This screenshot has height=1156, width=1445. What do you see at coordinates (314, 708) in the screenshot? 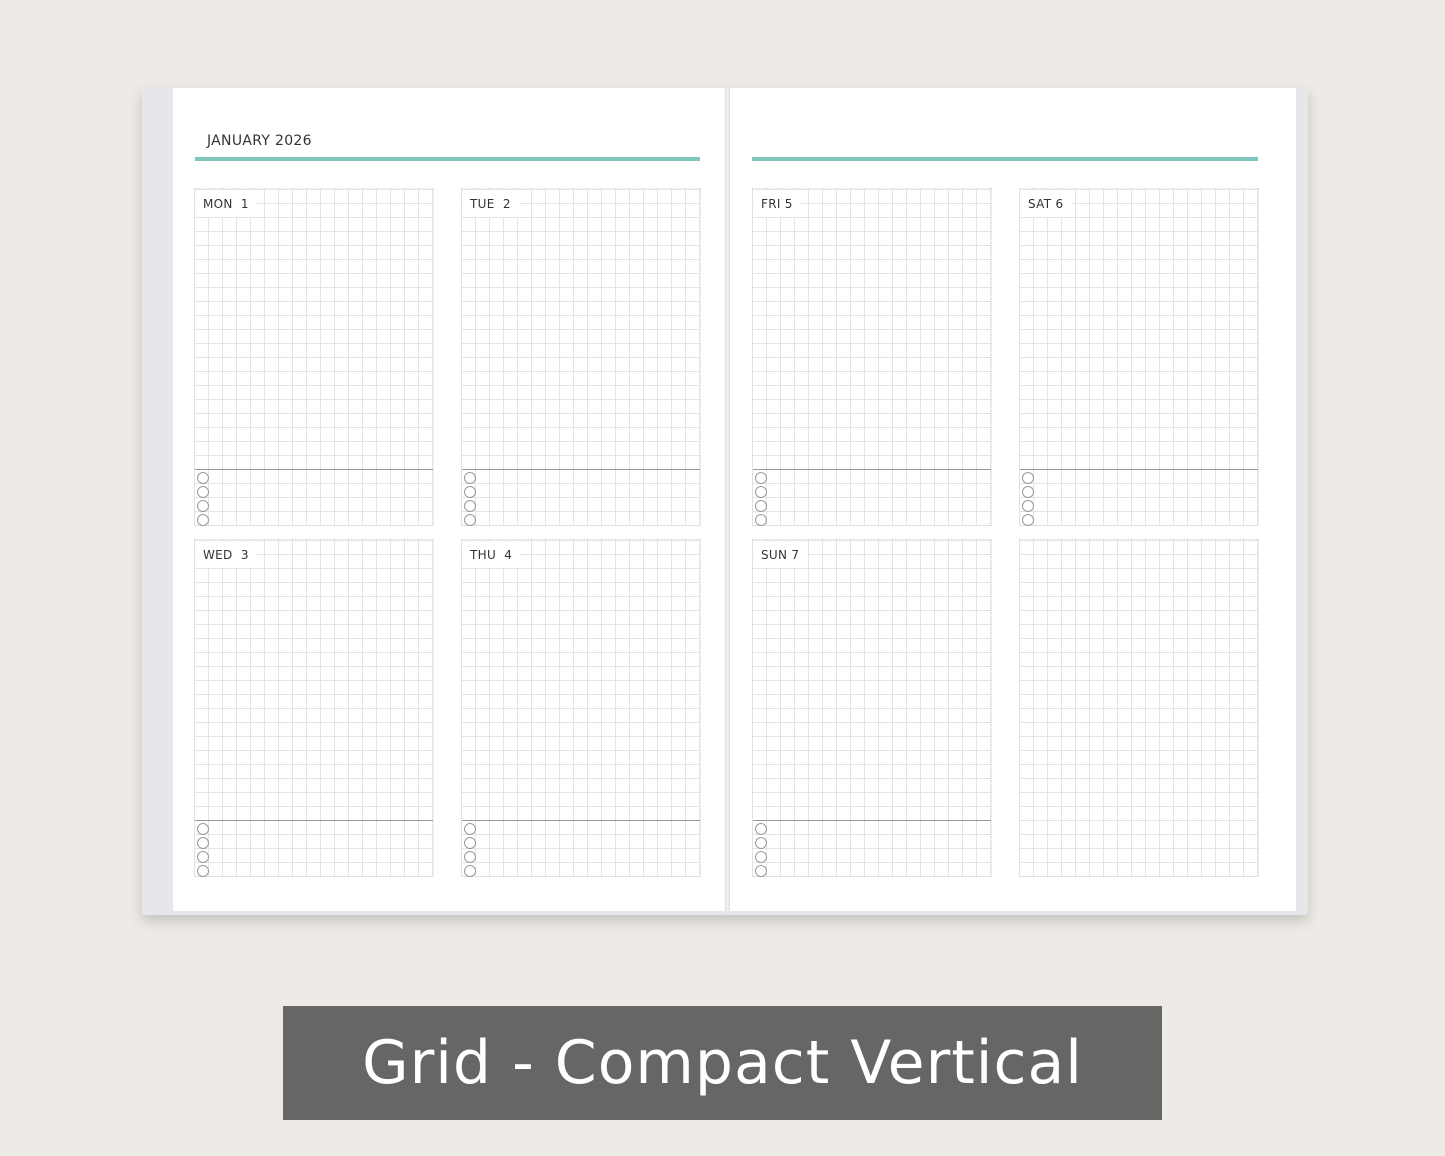
I see `day-box: WED 3` at bounding box center [314, 708].